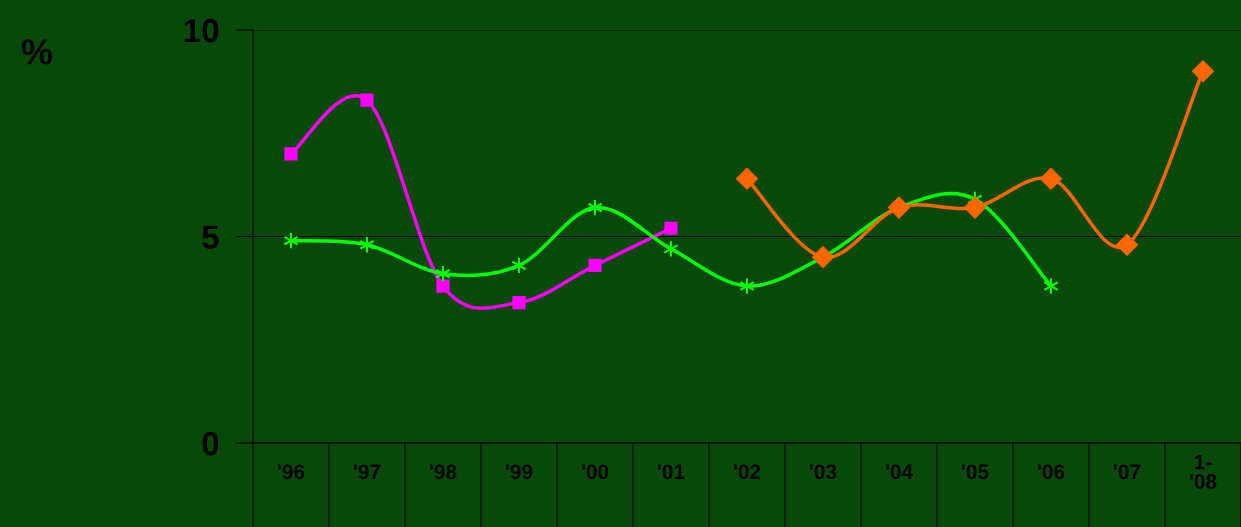 This screenshot has height=527, width=1241. What do you see at coordinates (201, 30) in the screenshot?
I see `y-tick-label: 10` at bounding box center [201, 30].